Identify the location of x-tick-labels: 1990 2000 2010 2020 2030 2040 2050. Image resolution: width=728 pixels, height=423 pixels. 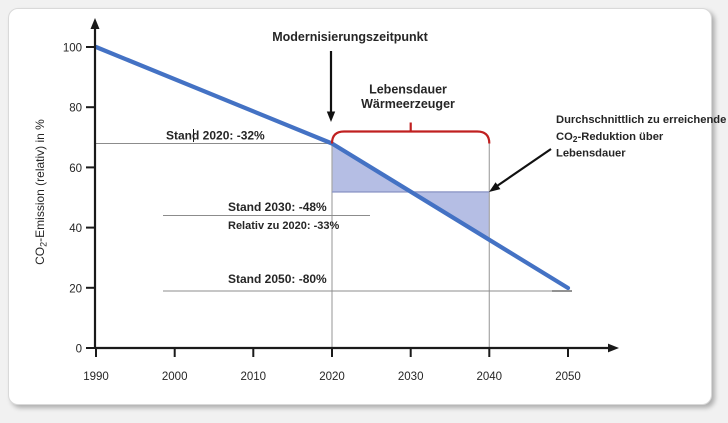
(332, 377).